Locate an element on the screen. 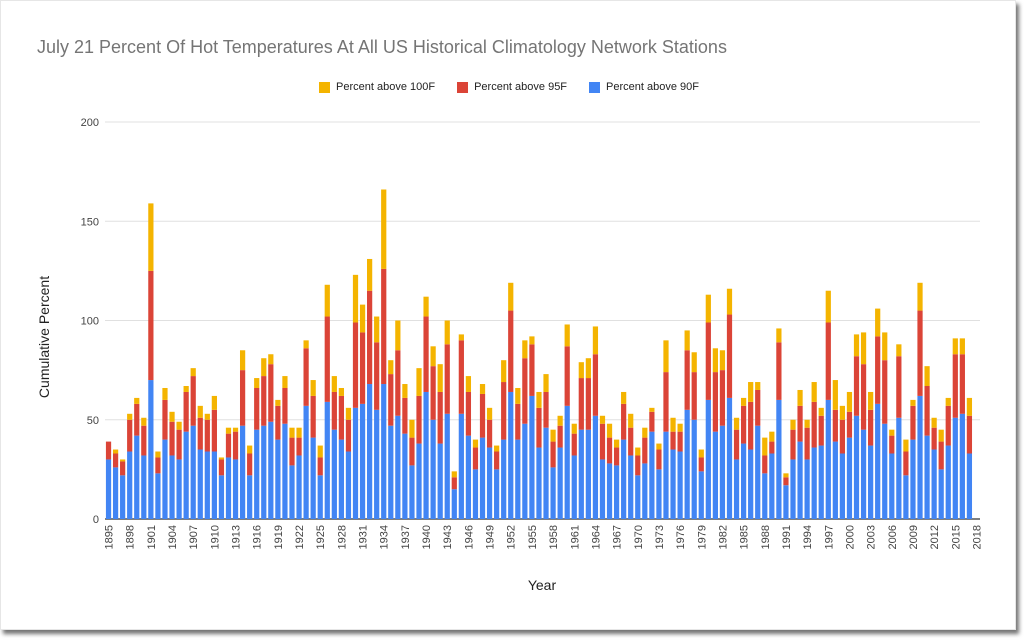  bar-segment-2014-95f is located at coordinates (948, 425).